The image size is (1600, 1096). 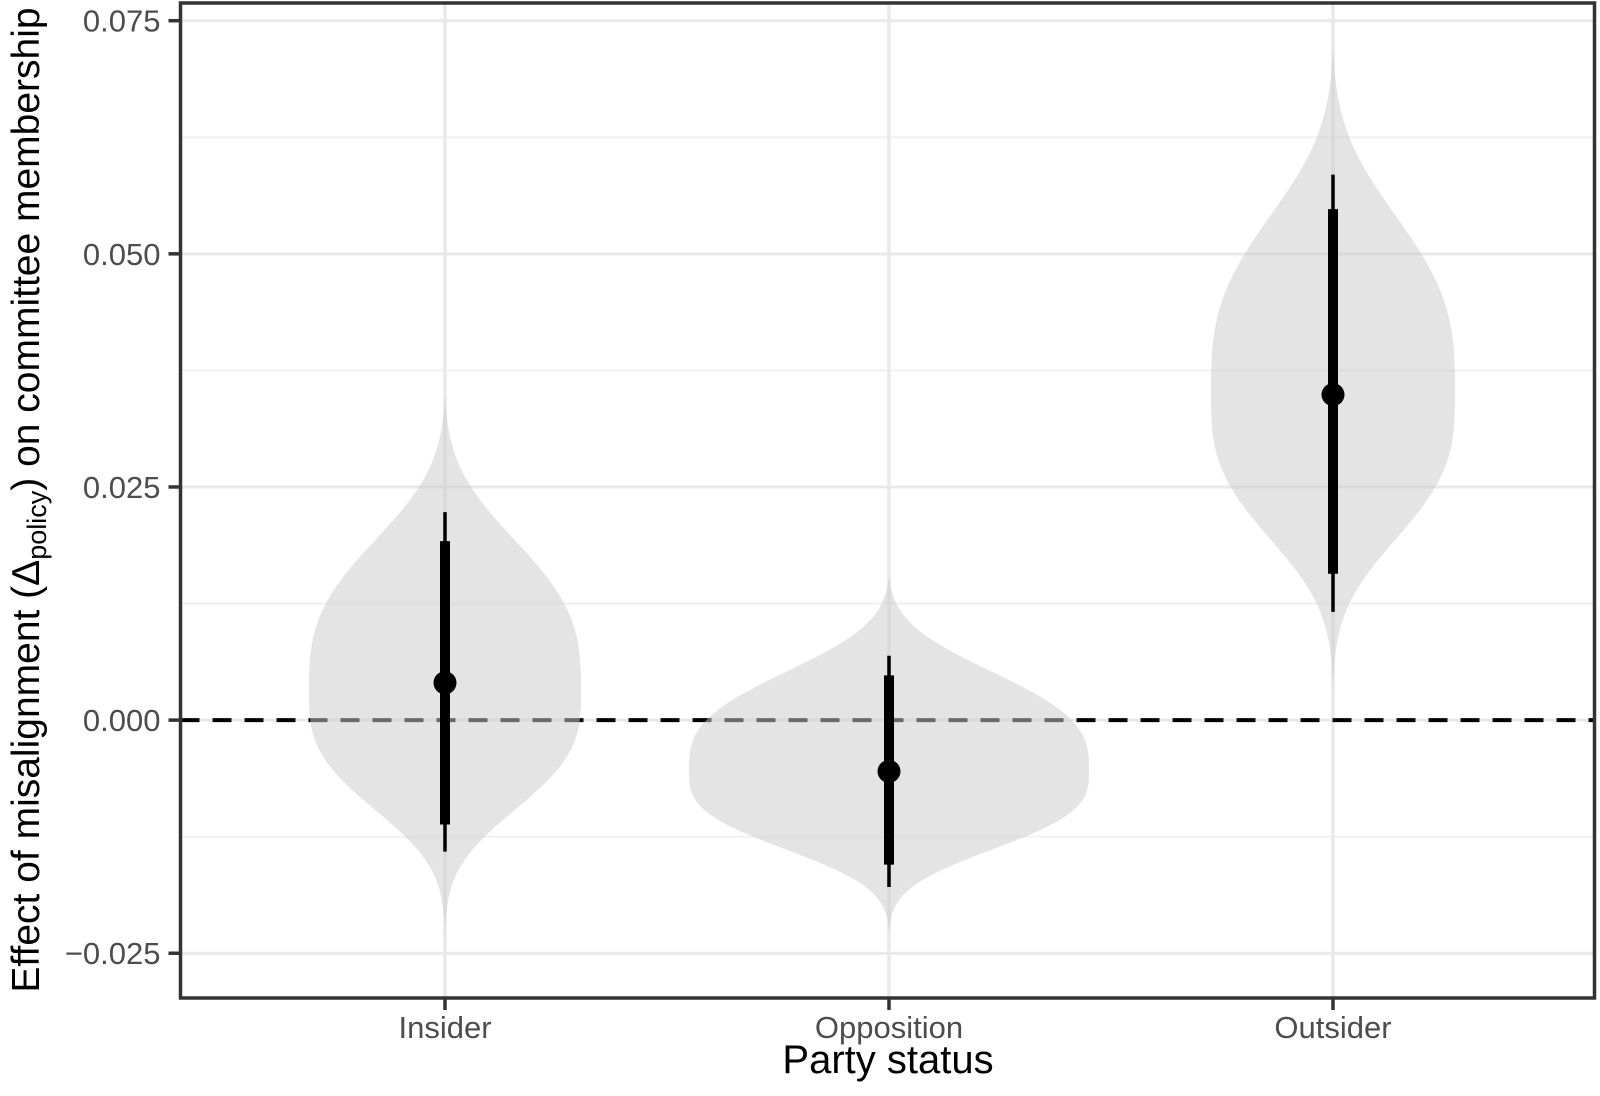 I want to click on y-tick-label: 0.050, so click(x=122, y=254).